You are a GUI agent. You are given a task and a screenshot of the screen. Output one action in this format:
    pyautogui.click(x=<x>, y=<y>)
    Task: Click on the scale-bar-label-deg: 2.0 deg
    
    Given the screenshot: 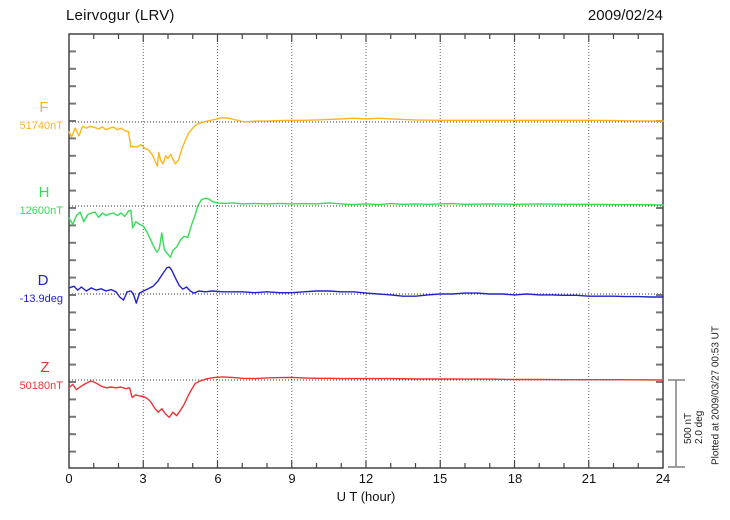 What is the action you would take?
    pyautogui.click(x=699, y=427)
    